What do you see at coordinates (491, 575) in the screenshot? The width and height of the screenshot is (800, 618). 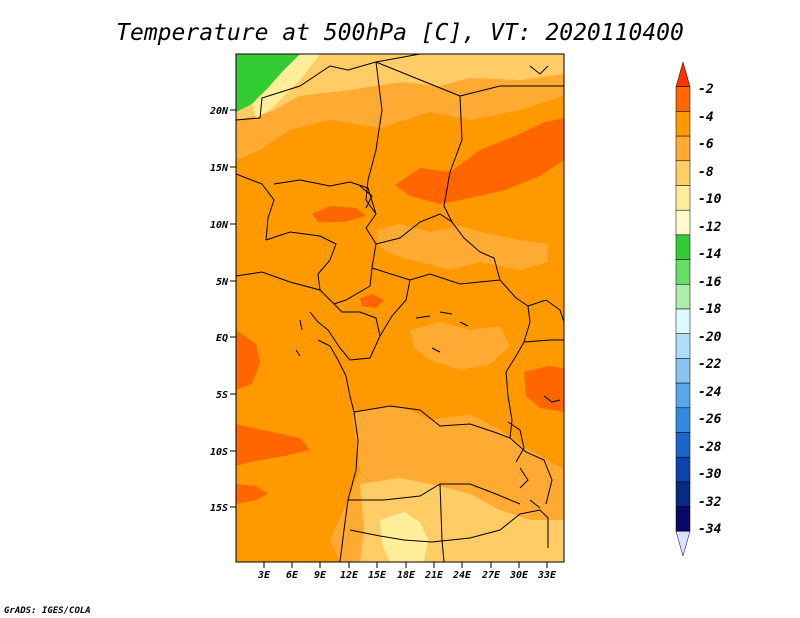 I see `lon-label-27e: 27E` at bounding box center [491, 575].